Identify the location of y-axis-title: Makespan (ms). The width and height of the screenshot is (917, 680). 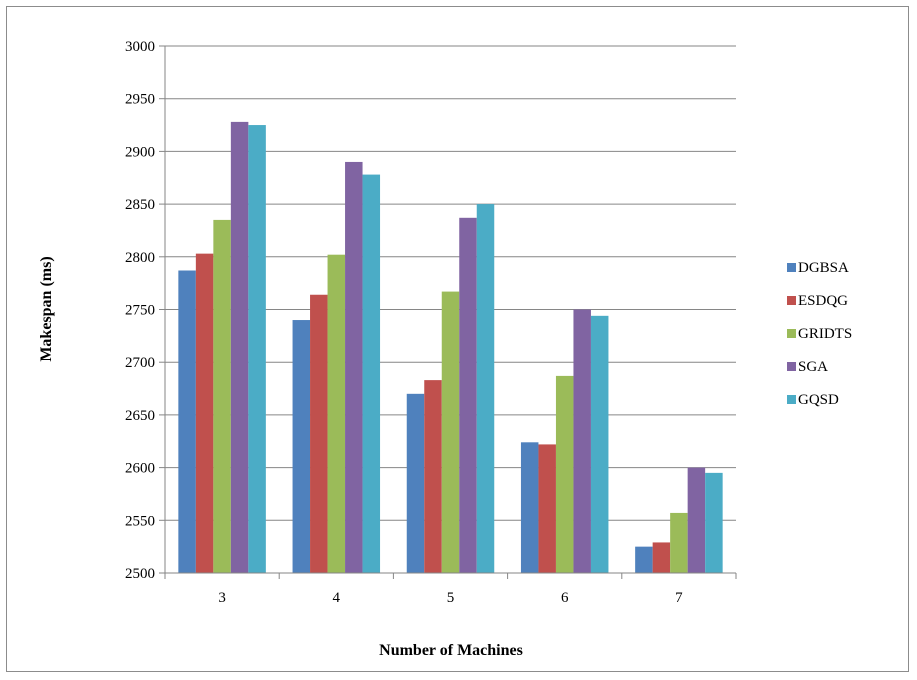
(46, 308).